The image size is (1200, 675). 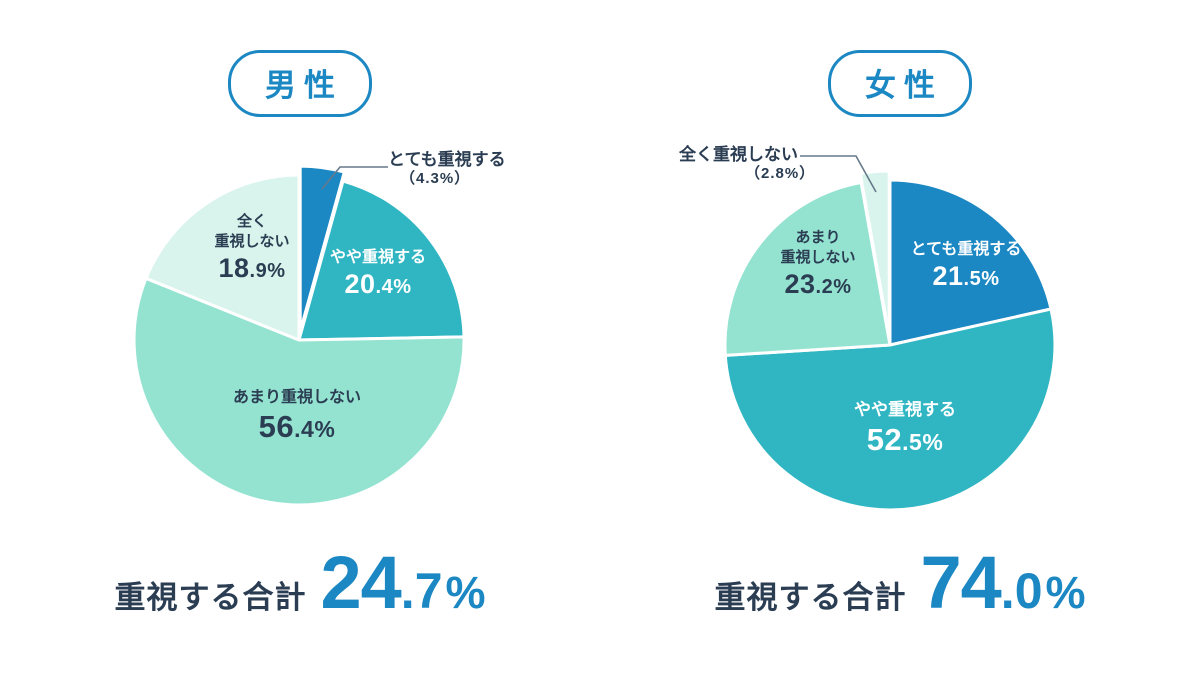 I want to click on female-total-label: 重視する合計, so click(x=810, y=597).